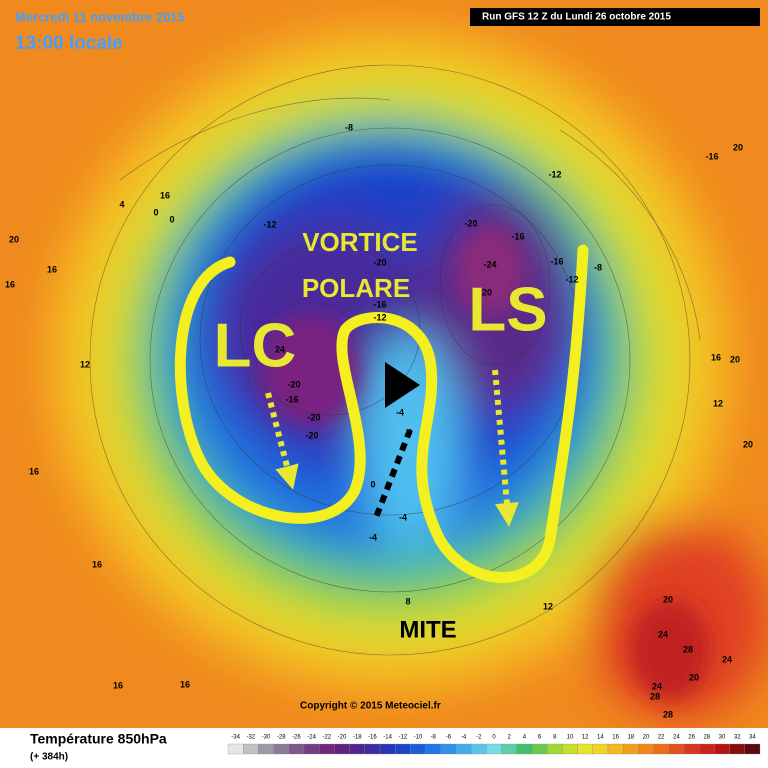 This screenshot has height=768, width=768. Describe the element at coordinates (570, 738) in the screenshot. I see `scale-label: 10` at that location.